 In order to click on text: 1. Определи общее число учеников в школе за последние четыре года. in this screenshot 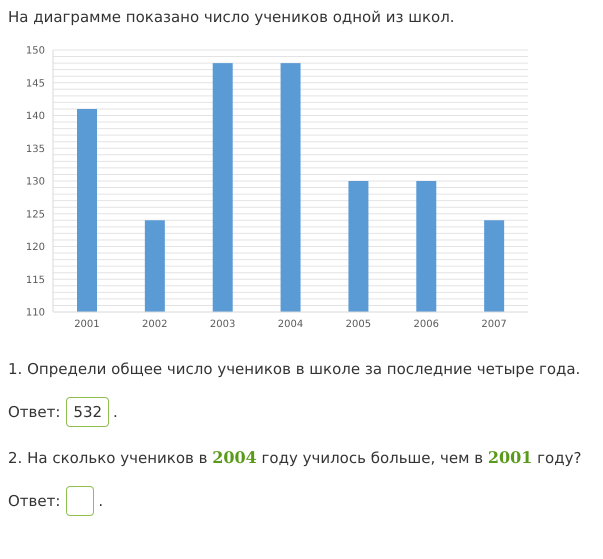, I will do `click(294, 369)`.